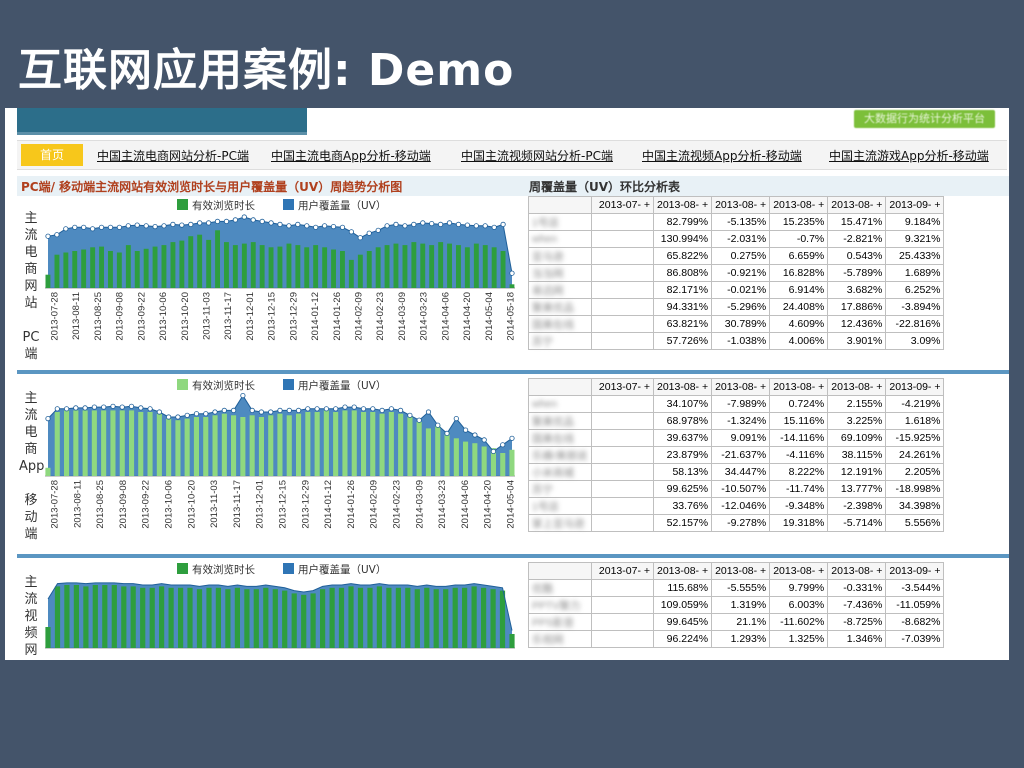 This screenshot has width=1024, height=768. I want to click on legend-item-duration: 有效浏览时长, so click(216, 569).